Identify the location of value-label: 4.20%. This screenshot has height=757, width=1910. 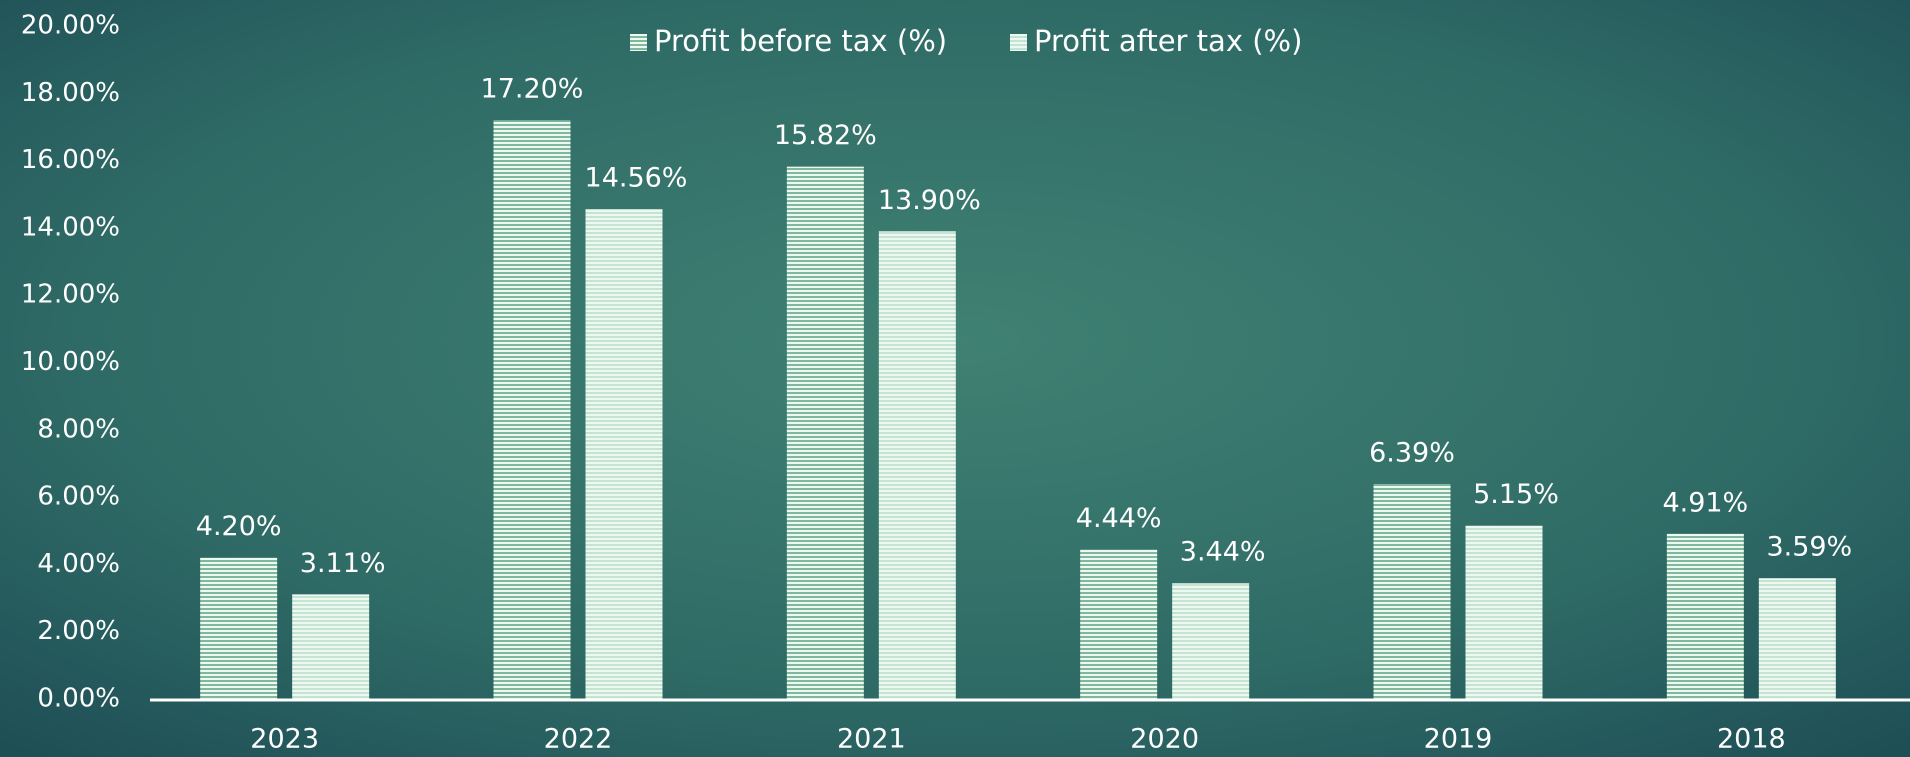
(239, 526).